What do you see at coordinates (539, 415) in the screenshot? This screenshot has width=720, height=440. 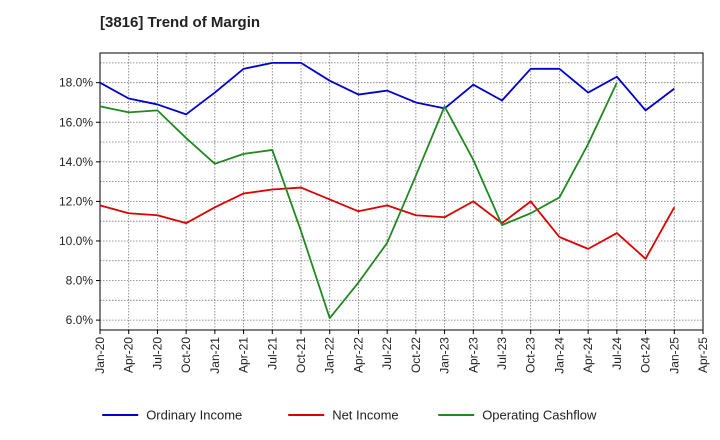 I see `legend-label-operating-cashflow: Operating Cashflow` at bounding box center [539, 415].